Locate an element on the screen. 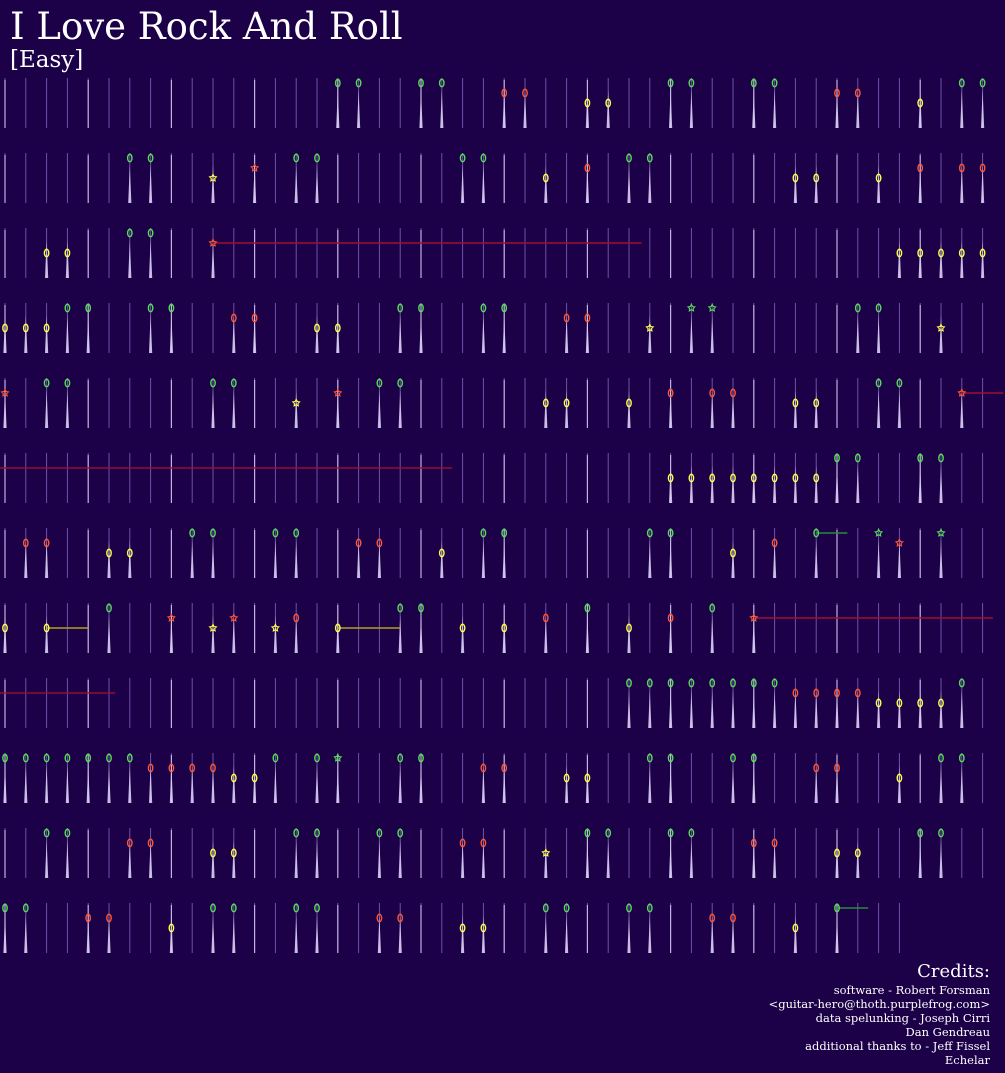 This screenshot has width=1005, height=1073. credit-line: Dan Gendreau is located at coordinates (947, 1032).